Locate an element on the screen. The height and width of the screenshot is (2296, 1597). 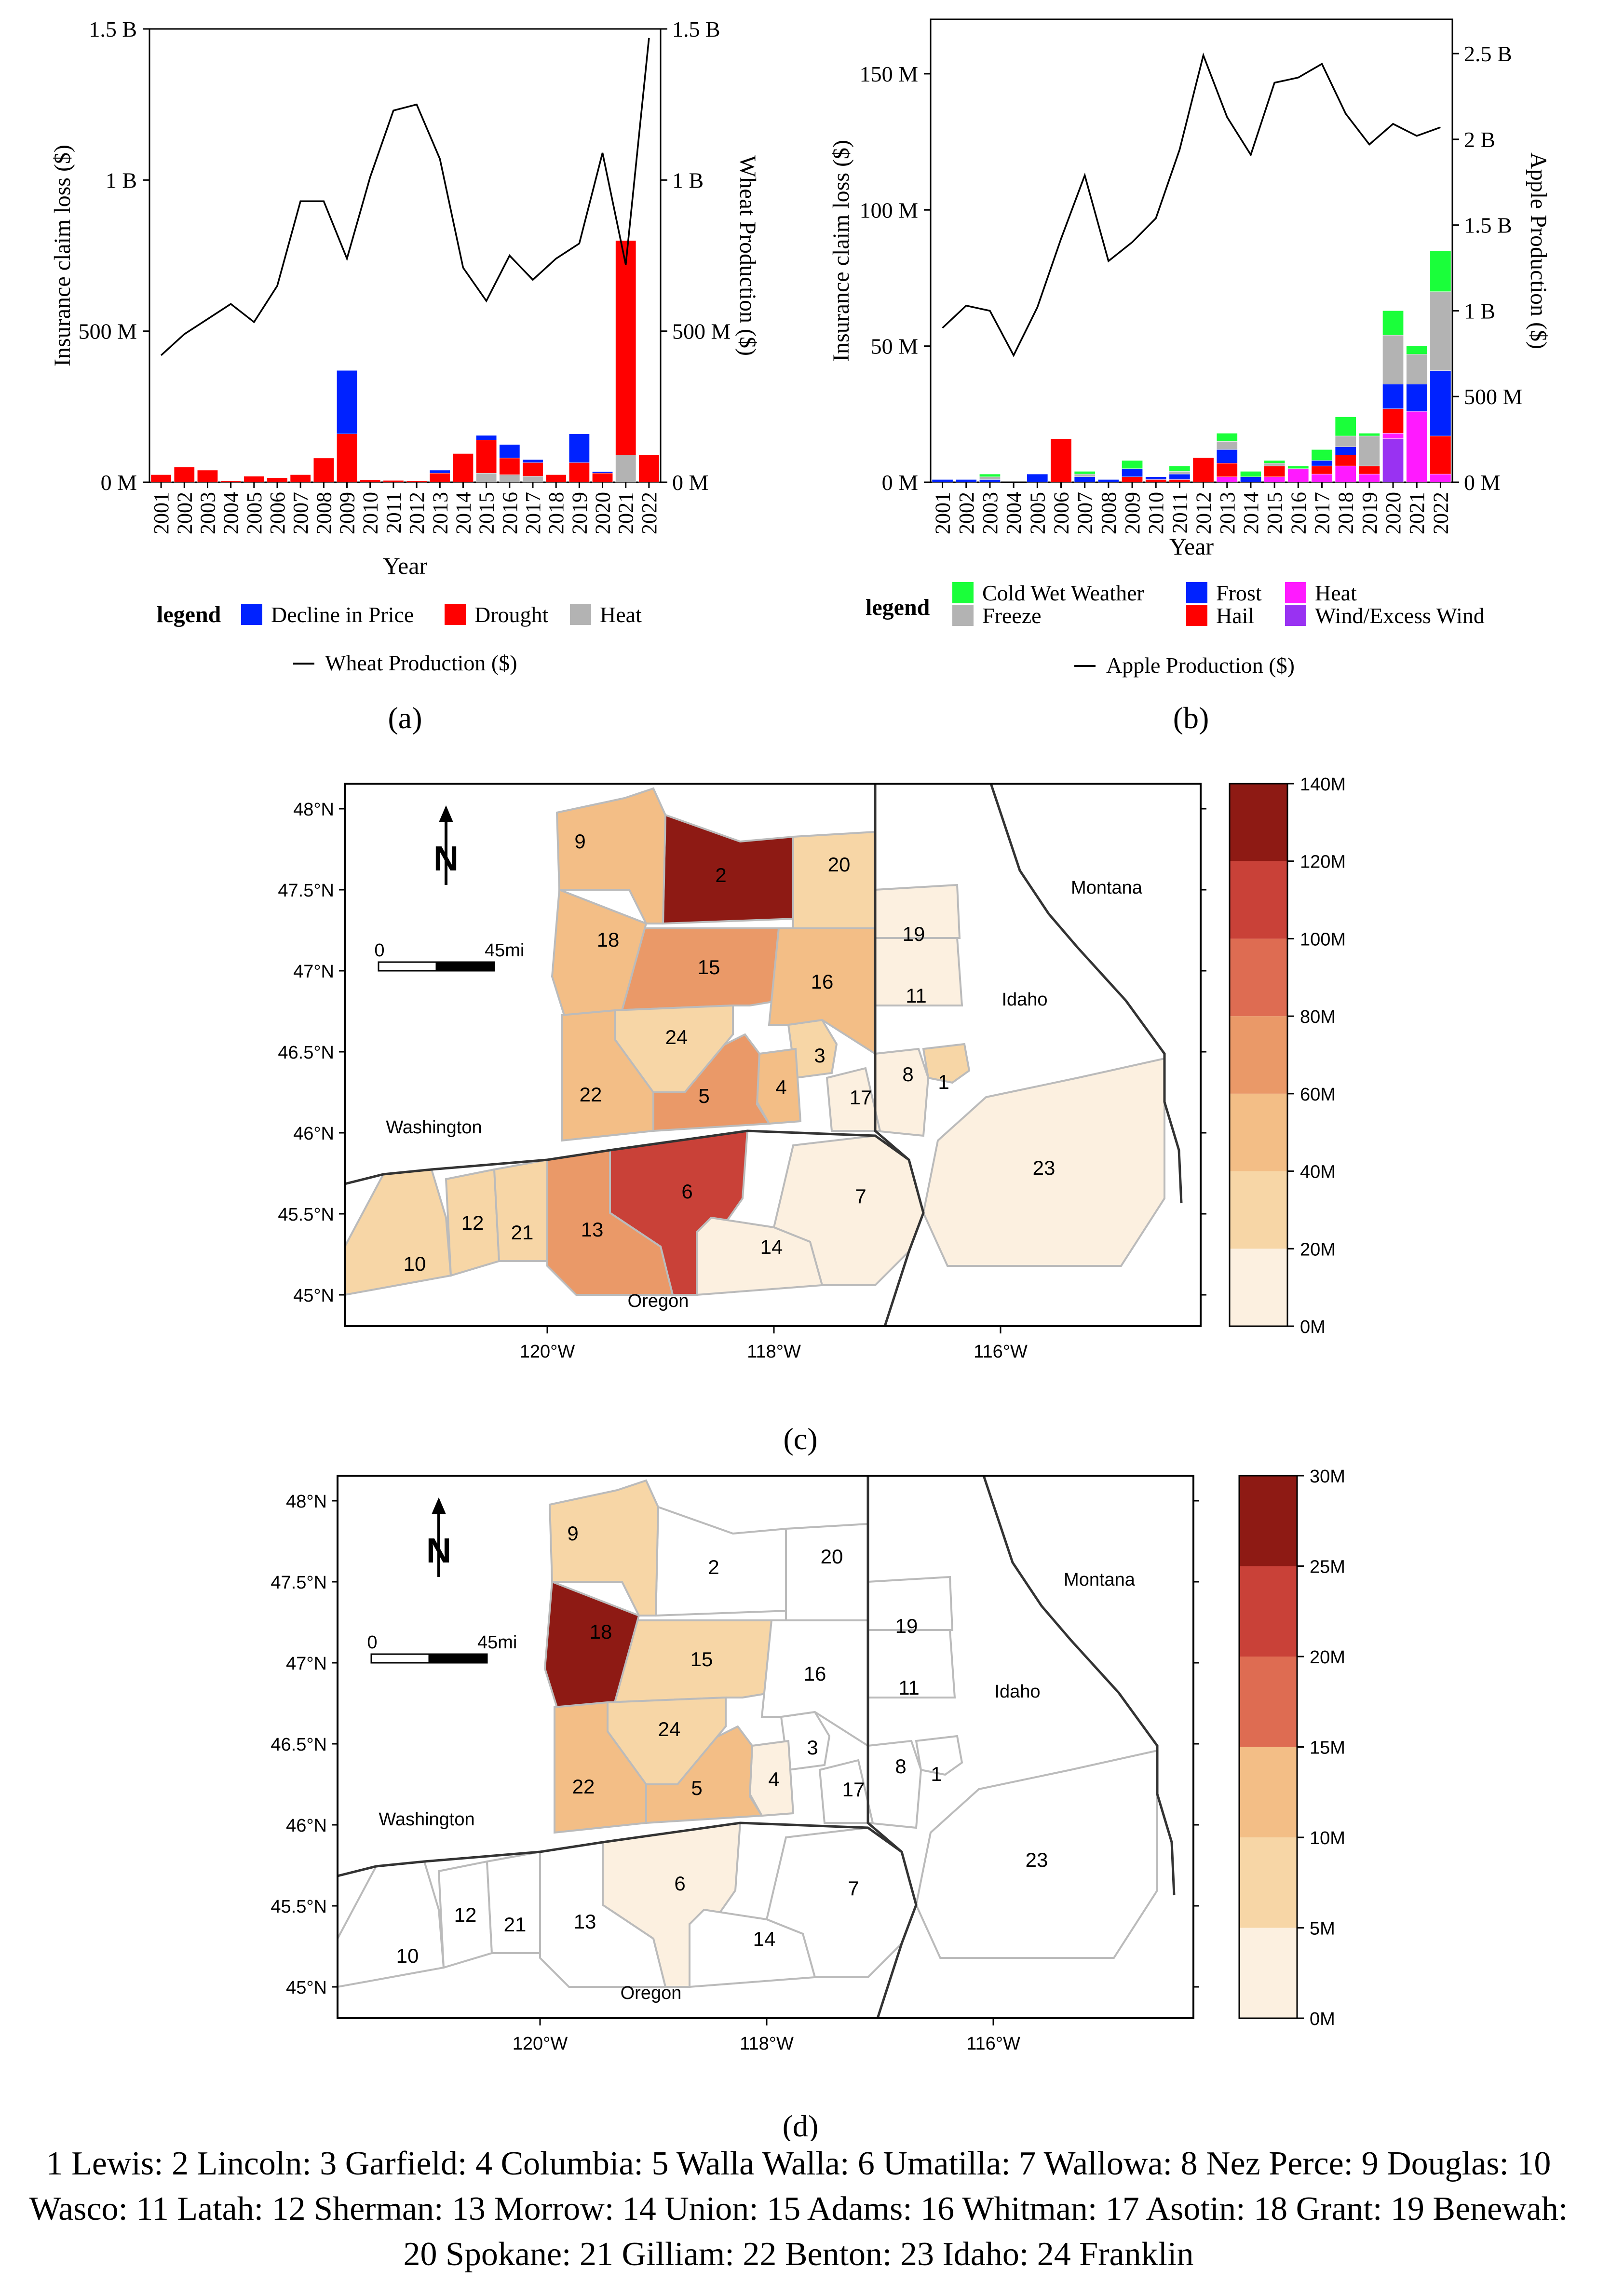
bar-hail-2017 is located at coordinates (1322, 470).